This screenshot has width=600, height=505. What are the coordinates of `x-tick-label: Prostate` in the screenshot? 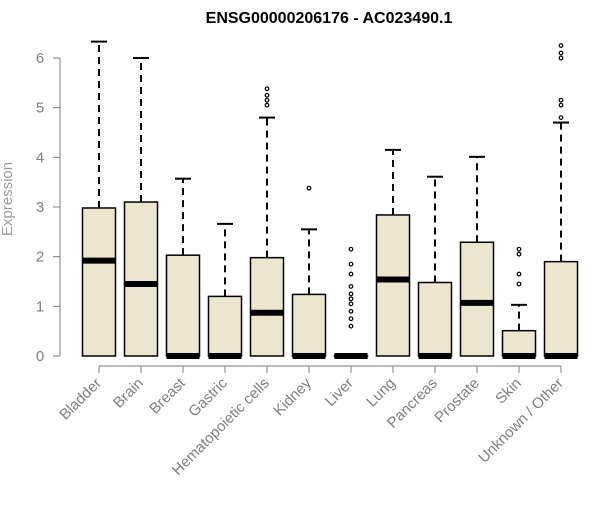 It's located at (457, 401).